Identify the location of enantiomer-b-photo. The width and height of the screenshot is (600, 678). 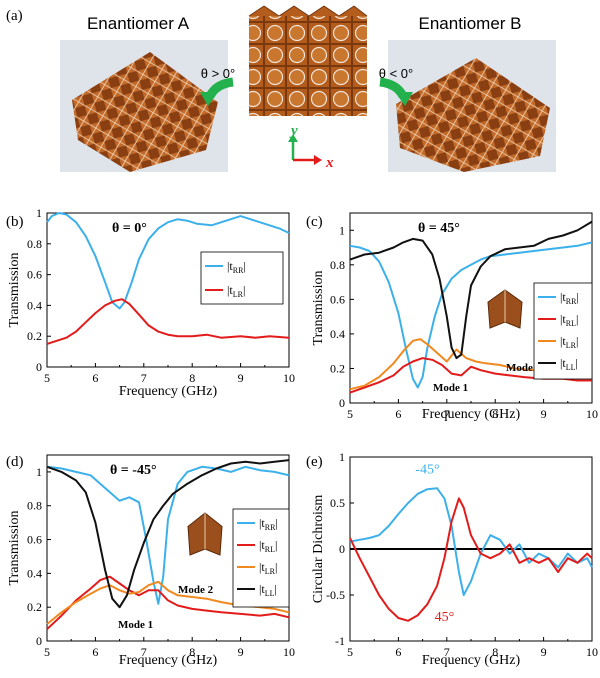
(472, 106).